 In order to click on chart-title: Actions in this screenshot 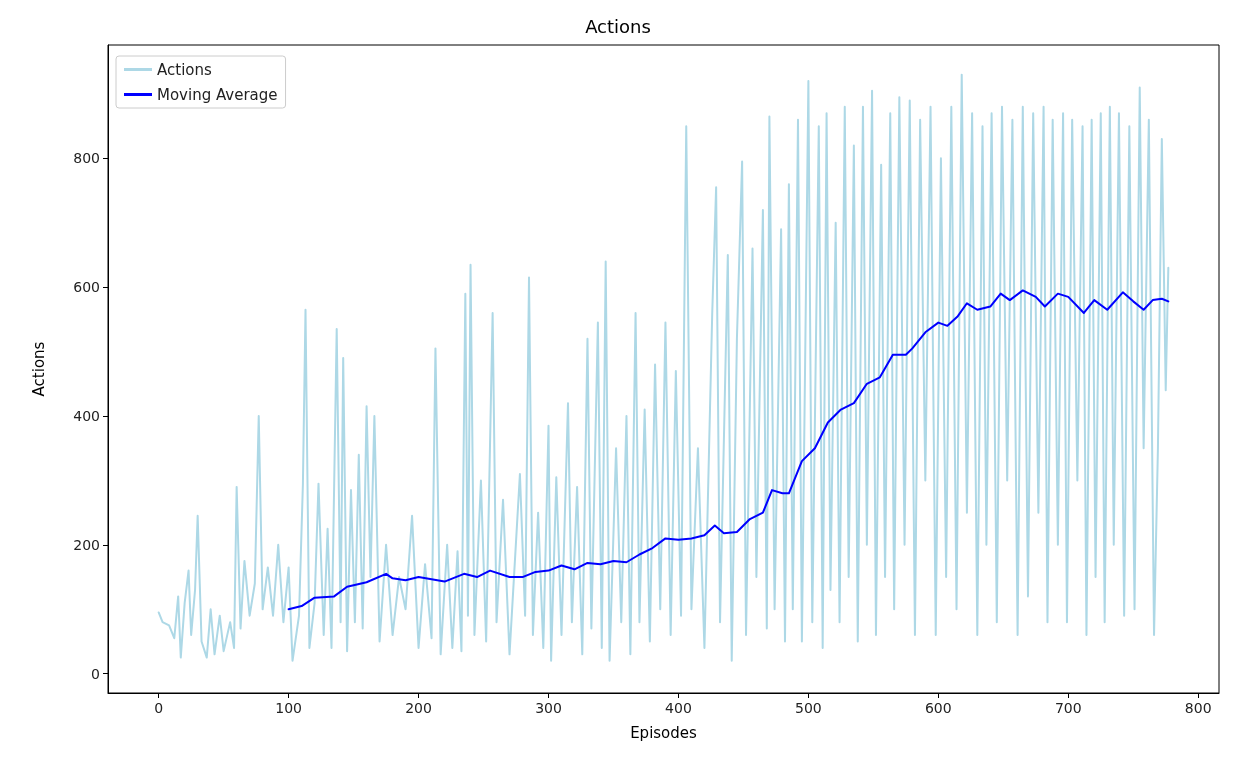, I will do `click(618, 26)`.